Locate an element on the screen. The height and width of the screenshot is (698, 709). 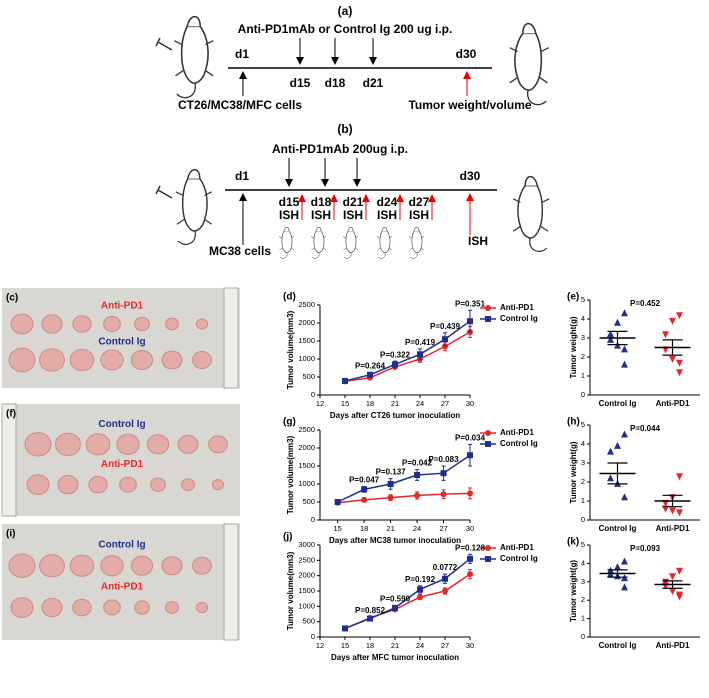
start-label: MC38 cells is located at coordinates (240, 251).